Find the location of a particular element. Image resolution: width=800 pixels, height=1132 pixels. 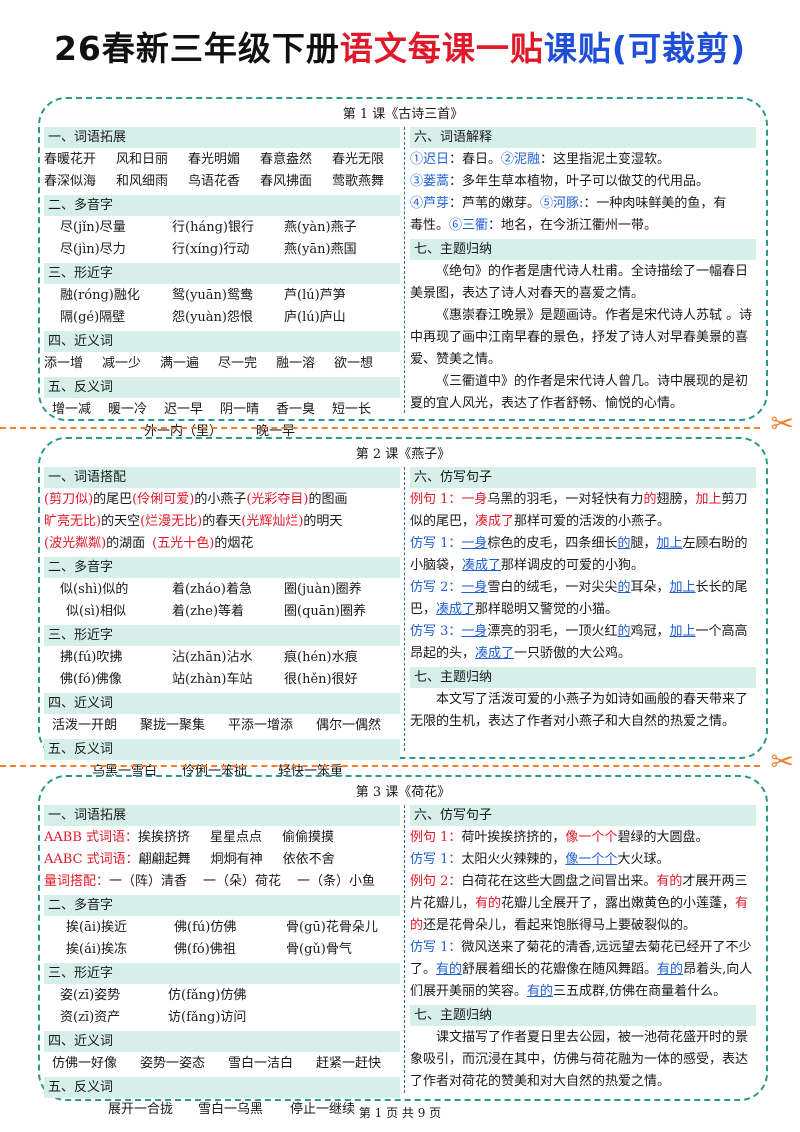

page-footer: 第 1 页 共 9 页 is located at coordinates (400, 1113).